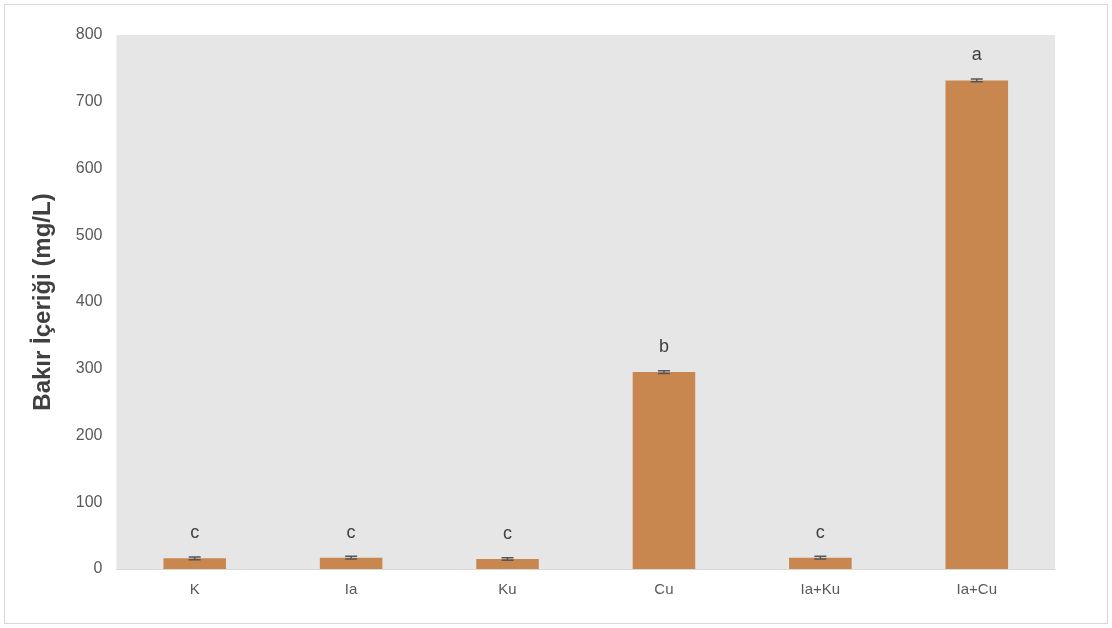 The image size is (1112, 628). What do you see at coordinates (89, 301) in the screenshot?
I see `y-tick-label: 400` at bounding box center [89, 301].